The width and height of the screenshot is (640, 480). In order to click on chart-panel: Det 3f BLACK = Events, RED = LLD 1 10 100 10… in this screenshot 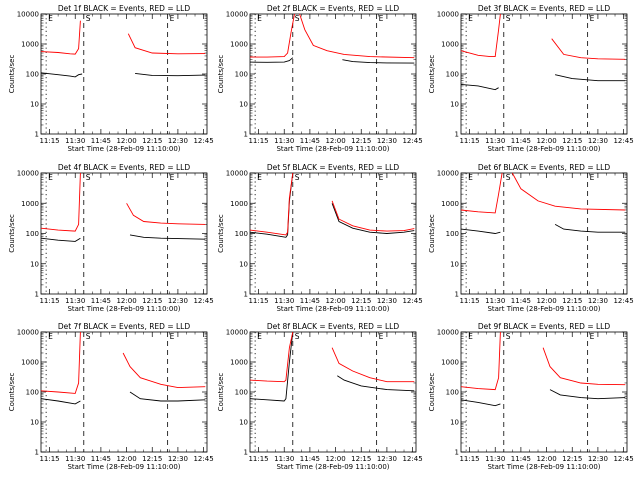, I will do `click(531, 78)`.